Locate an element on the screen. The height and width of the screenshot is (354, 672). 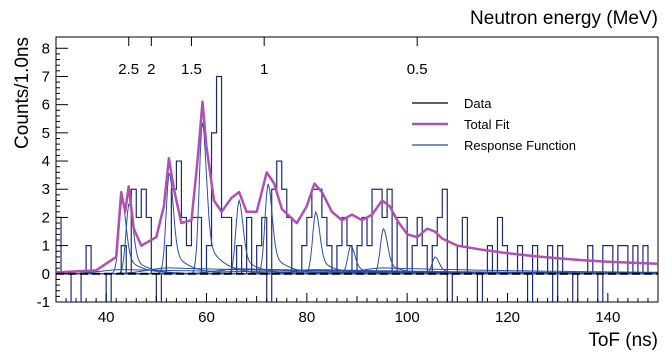
energy-tick-label: 2.5 is located at coordinates (128, 69).